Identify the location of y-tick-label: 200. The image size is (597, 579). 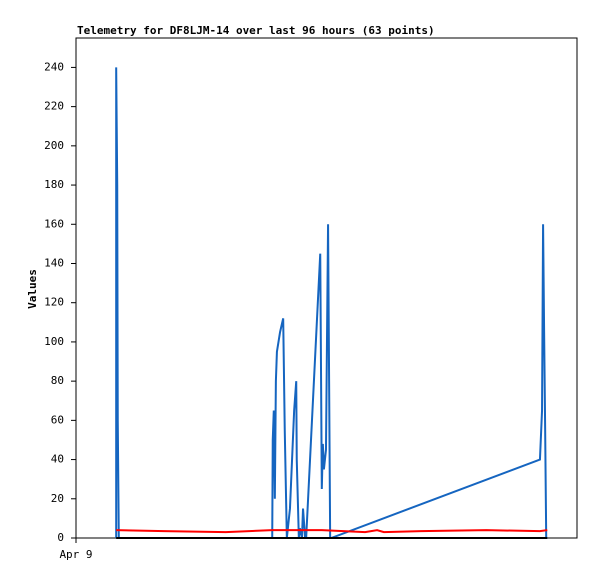
(54, 145).